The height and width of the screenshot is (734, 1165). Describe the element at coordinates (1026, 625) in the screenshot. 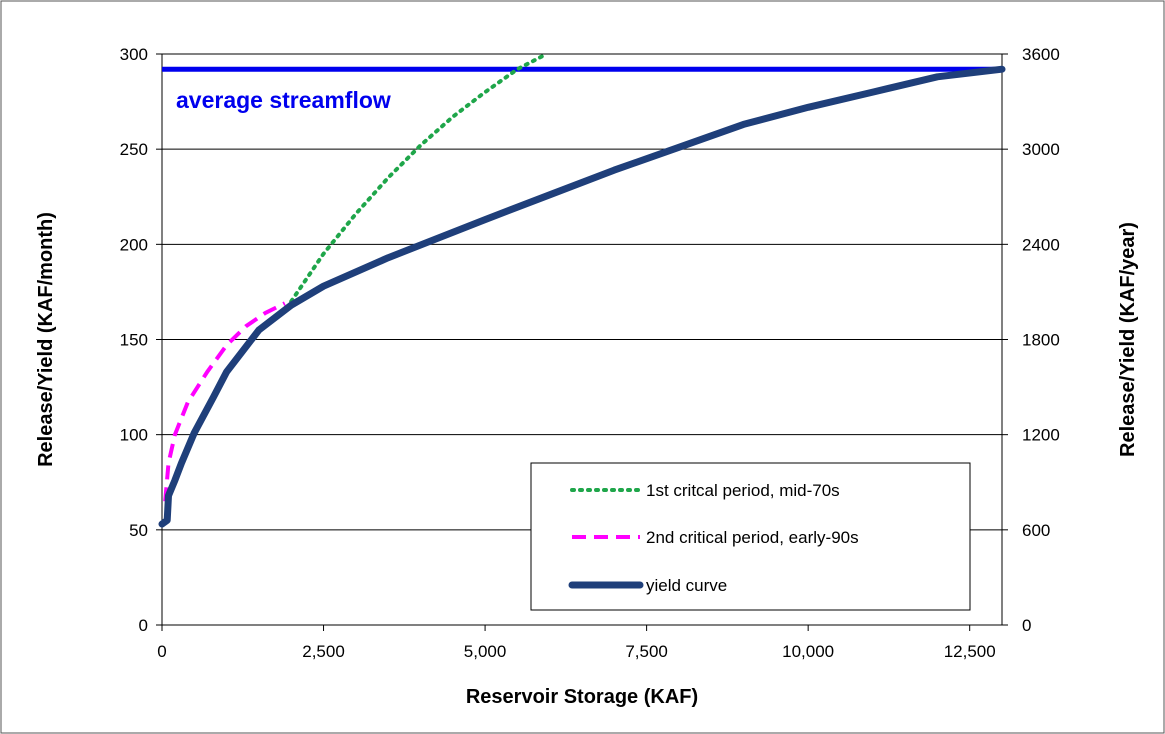

I see `y2-tick-label-0: 0` at that location.